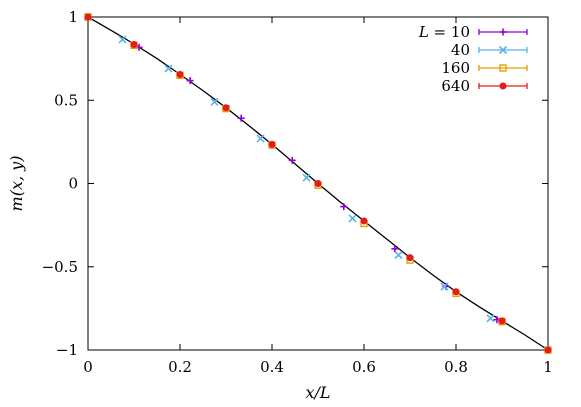 This screenshot has width=581, height=407. I want to click on x-tick-label: 0.4, so click(272, 367).